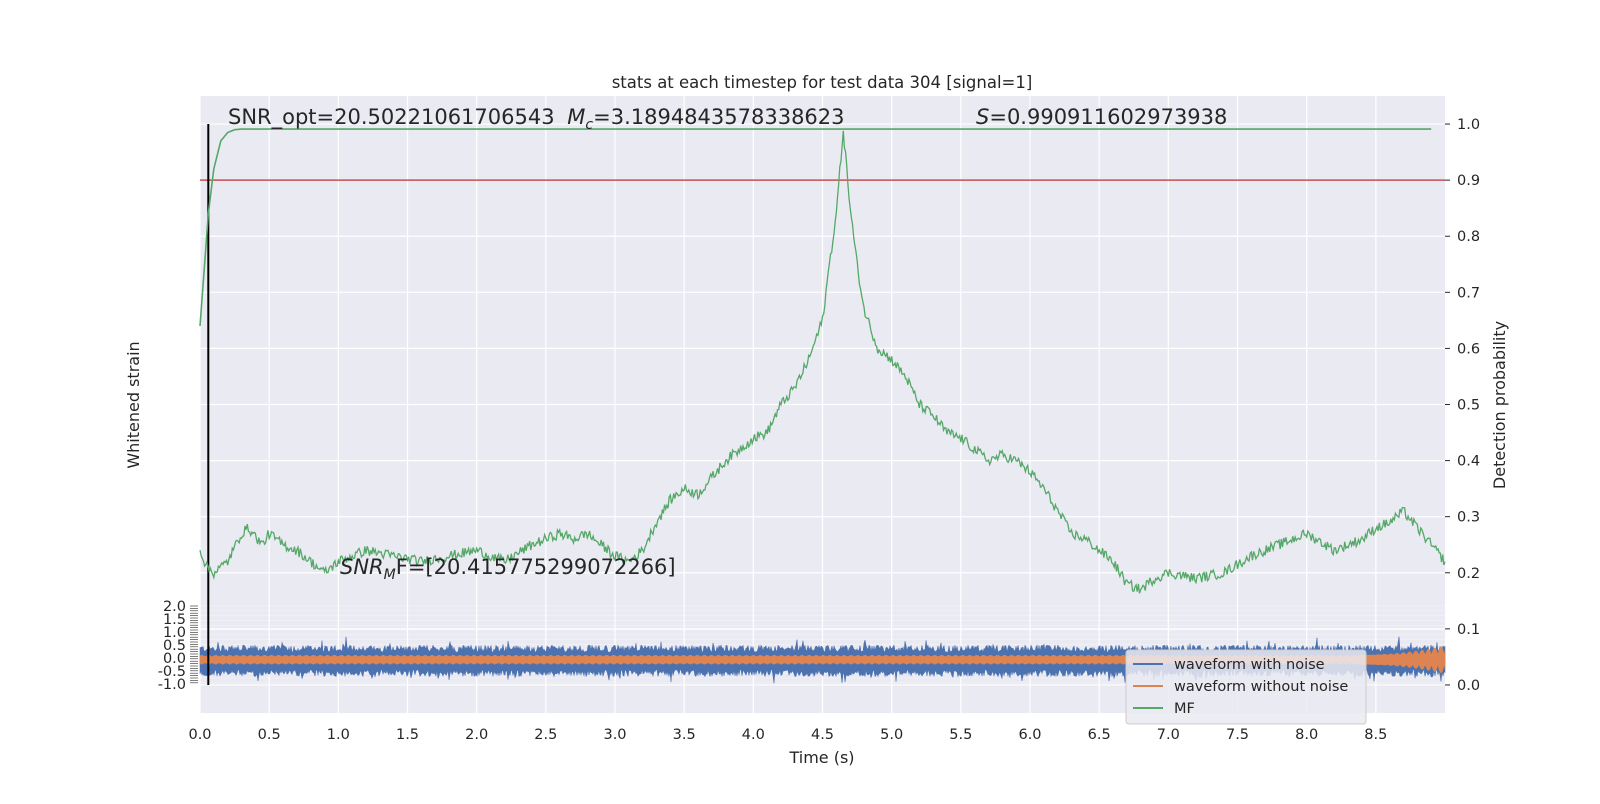 The image size is (1600, 804). What do you see at coordinates (338, 735) in the screenshot?
I see `x-tick-label: 1.0` at bounding box center [338, 735].